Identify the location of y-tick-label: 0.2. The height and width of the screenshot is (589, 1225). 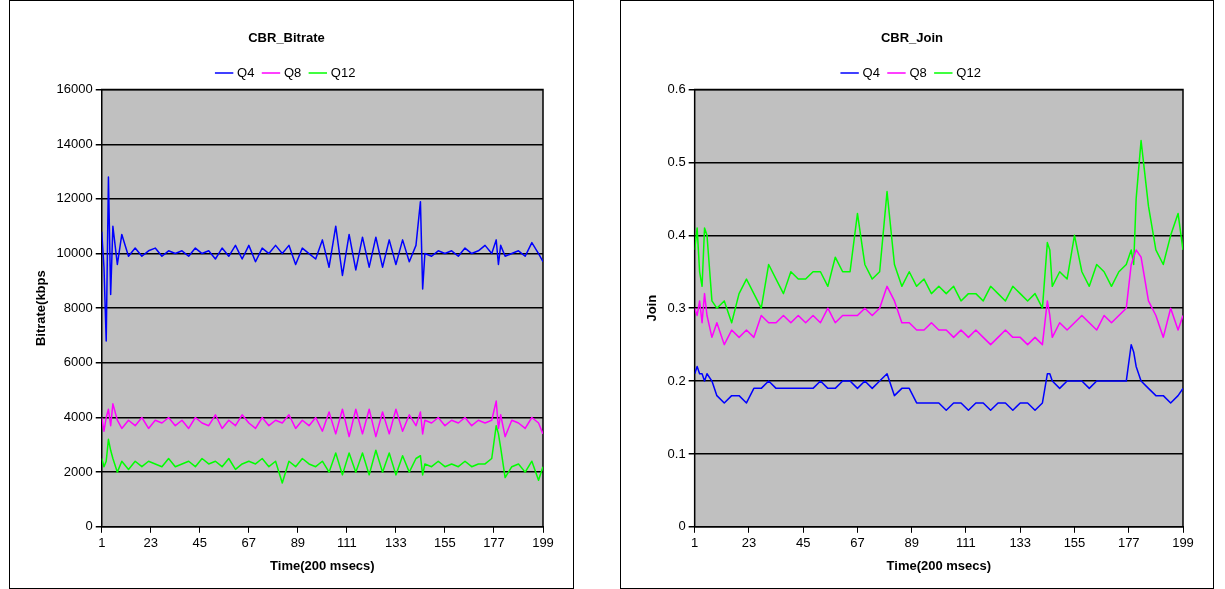
(676, 380).